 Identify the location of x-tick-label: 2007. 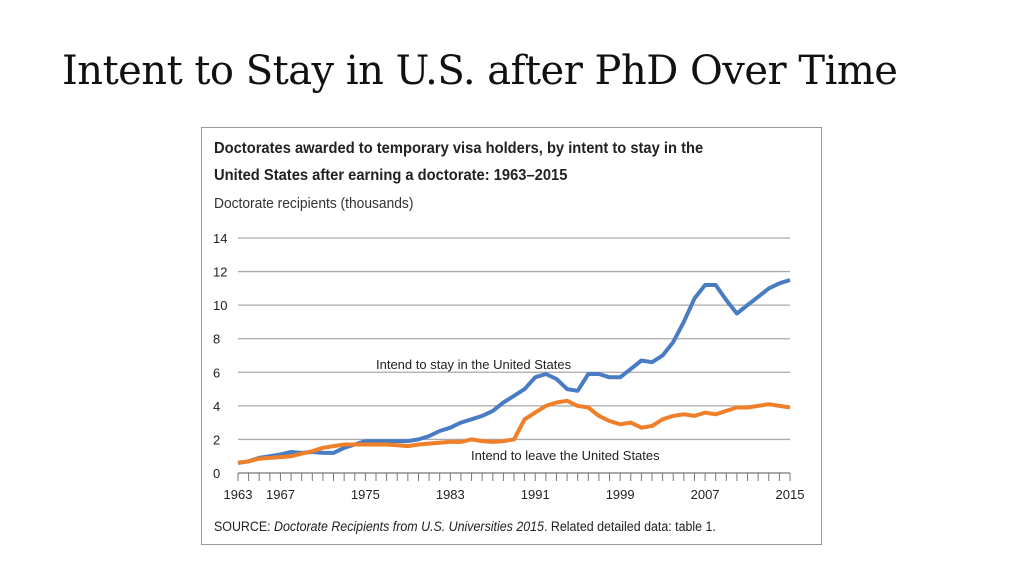
(705, 494).